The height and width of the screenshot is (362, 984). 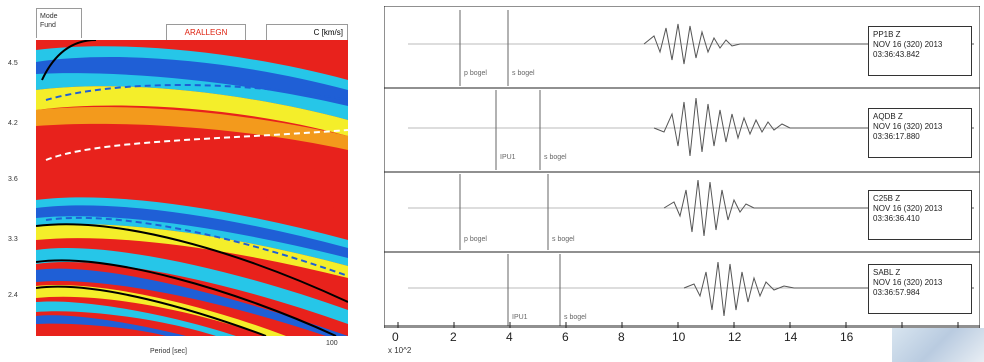 I want to click on x-tick: 16, so click(x=847, y=337).